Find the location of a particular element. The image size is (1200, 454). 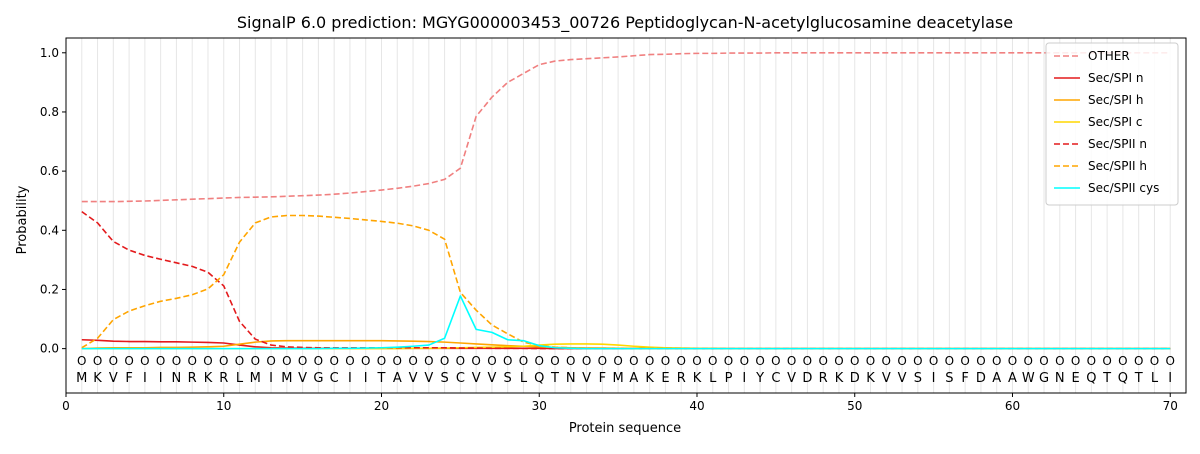

y-tick-label: 1.0 is located at coordinates (49, 53).